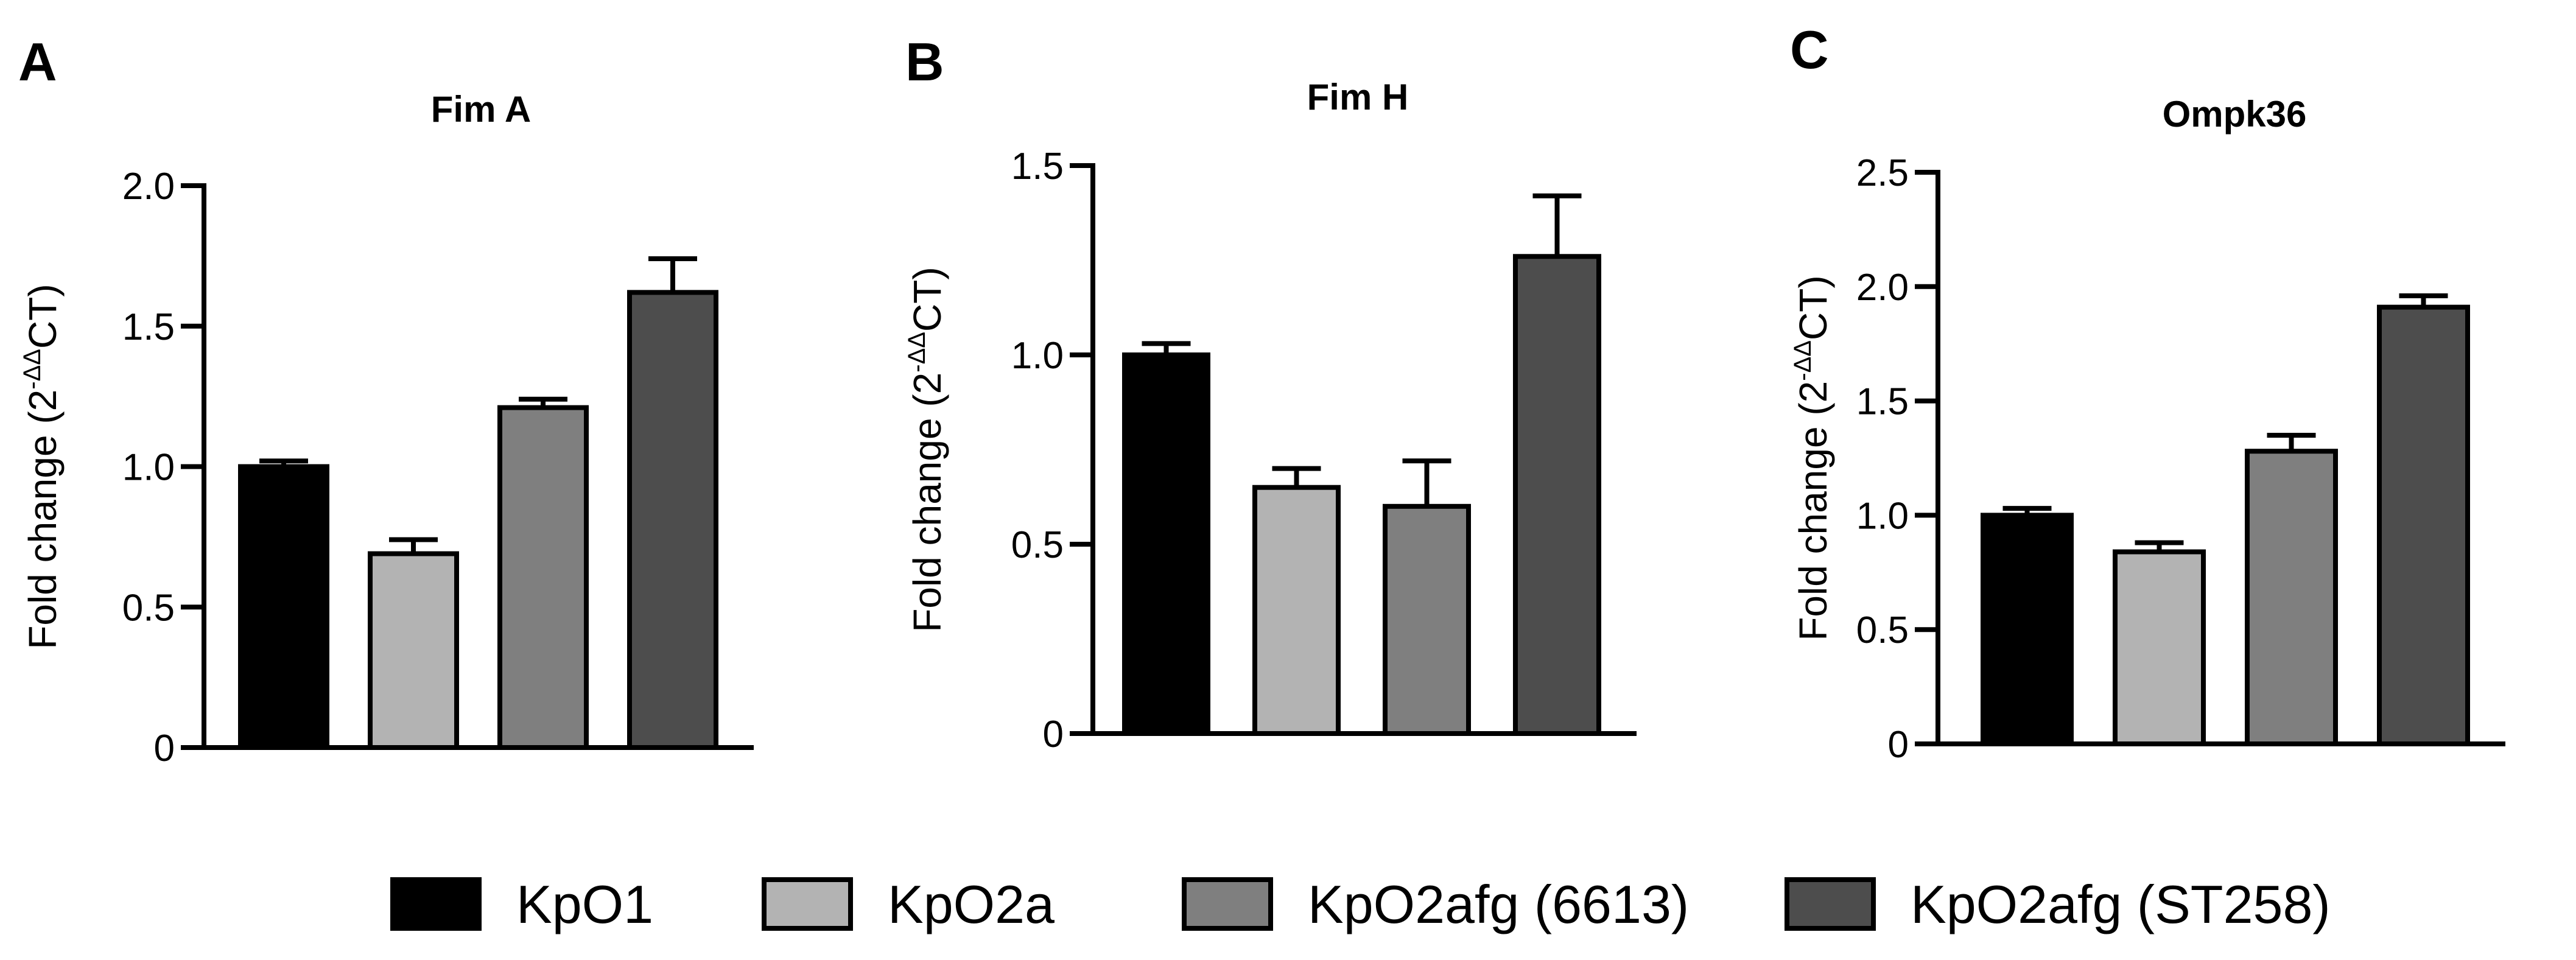 This screenshot has width=2576, height=960. I want to click on panel-title: Fim A, so click(481, 109).